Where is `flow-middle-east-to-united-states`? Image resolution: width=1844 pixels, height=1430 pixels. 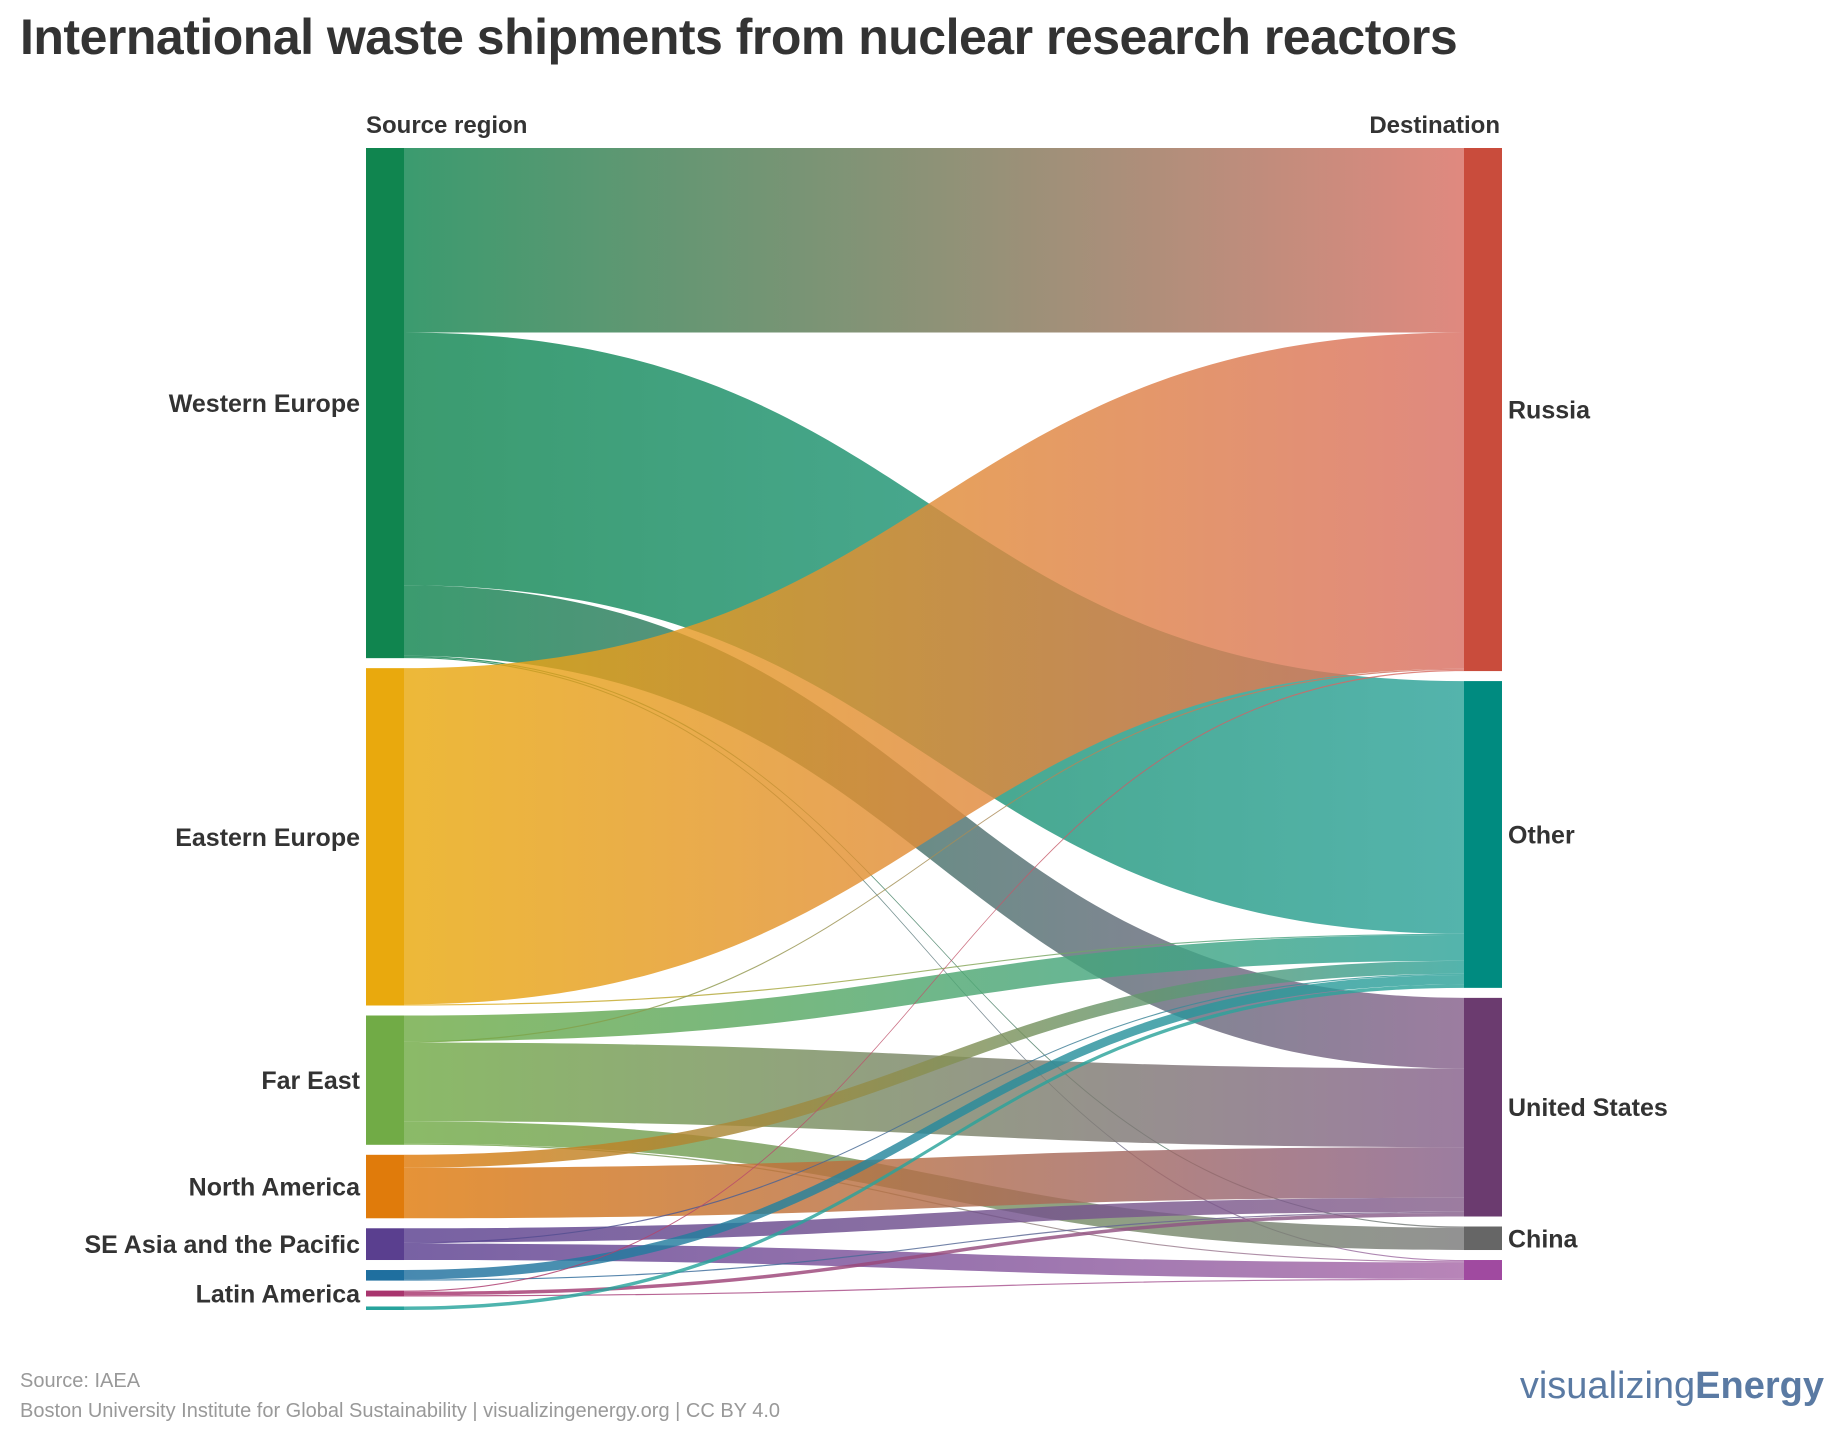
flow-middle-east-to-united-states is located at coordinates (934, 1246).